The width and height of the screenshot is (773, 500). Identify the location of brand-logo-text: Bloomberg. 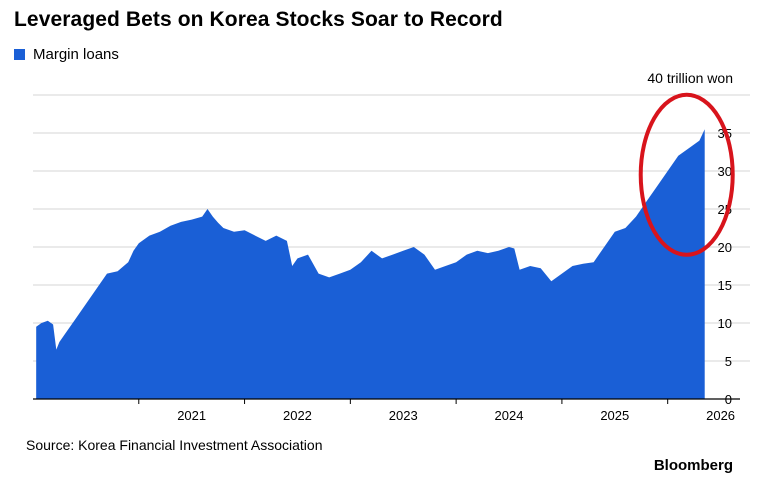
(693, 465).